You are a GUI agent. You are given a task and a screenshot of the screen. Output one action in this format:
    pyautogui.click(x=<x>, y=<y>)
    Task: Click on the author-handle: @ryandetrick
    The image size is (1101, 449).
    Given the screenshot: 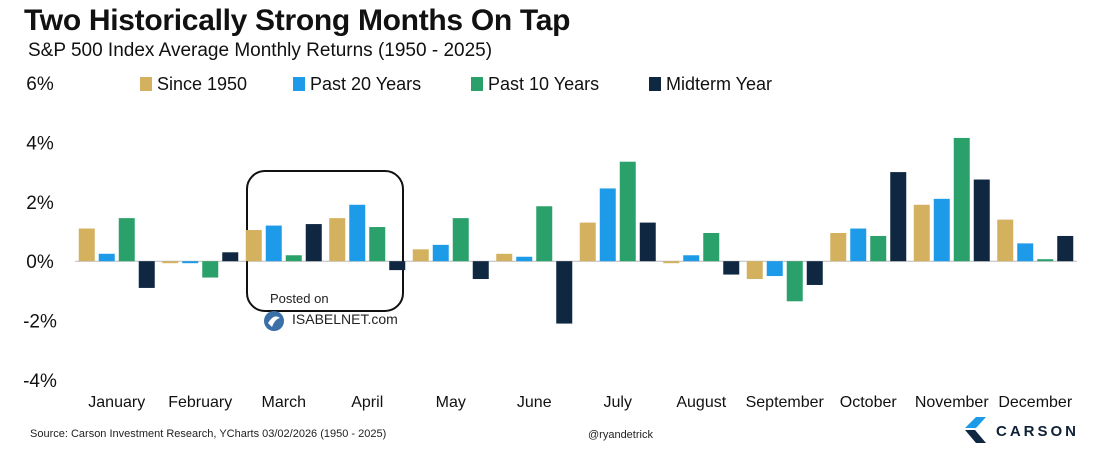 What is the action you would take?
    pyautogui.click(x=620, y=435)
    